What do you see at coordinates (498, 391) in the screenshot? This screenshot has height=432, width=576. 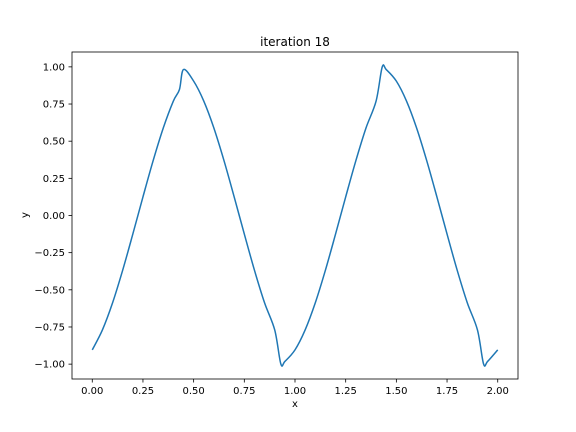 I see `x-tick-label: 2.00` at bounding box center [498, 391].